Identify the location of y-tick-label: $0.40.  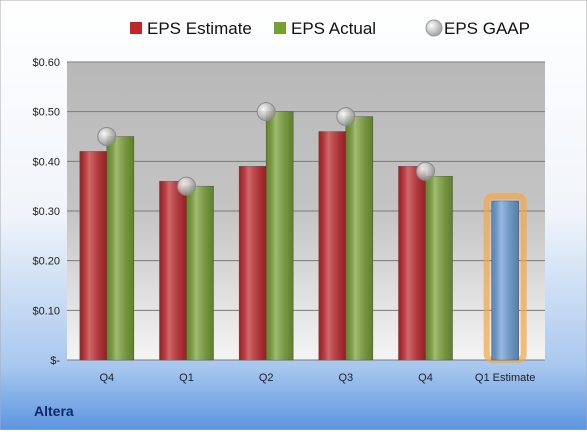
(46, 162).